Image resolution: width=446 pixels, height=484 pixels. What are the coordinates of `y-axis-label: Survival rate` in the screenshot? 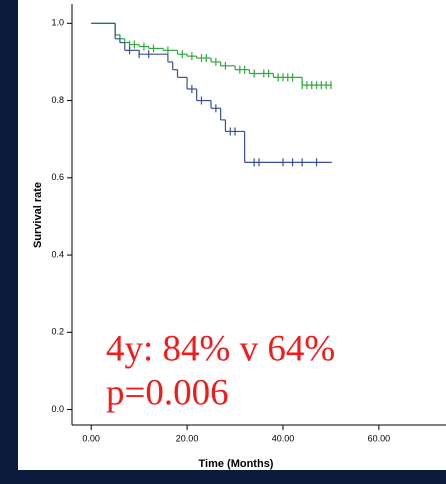 It's located at (38, 215).